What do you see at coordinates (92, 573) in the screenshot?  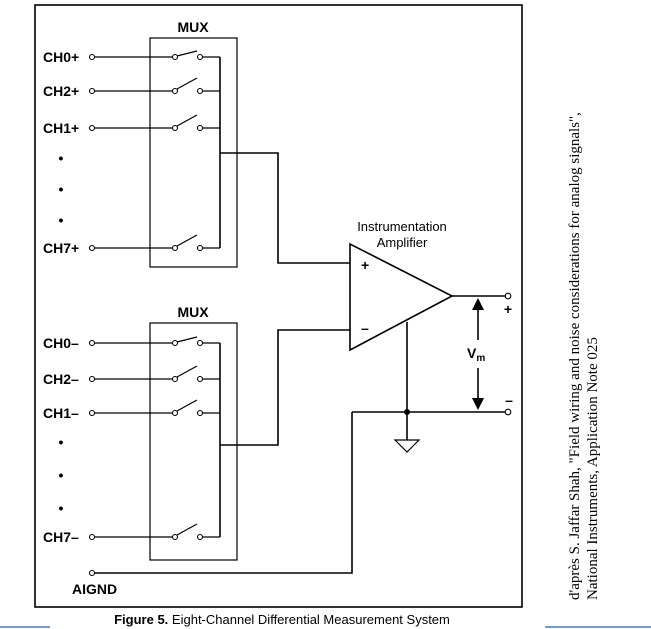 I see `aignd-terminal` at bounding box center [92, 573].